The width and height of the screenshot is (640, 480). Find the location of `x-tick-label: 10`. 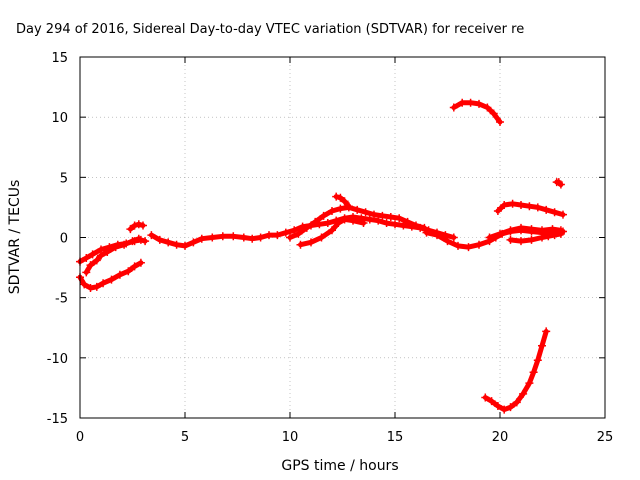

x-tick-label: 10 is located at coordinates (290, 437).